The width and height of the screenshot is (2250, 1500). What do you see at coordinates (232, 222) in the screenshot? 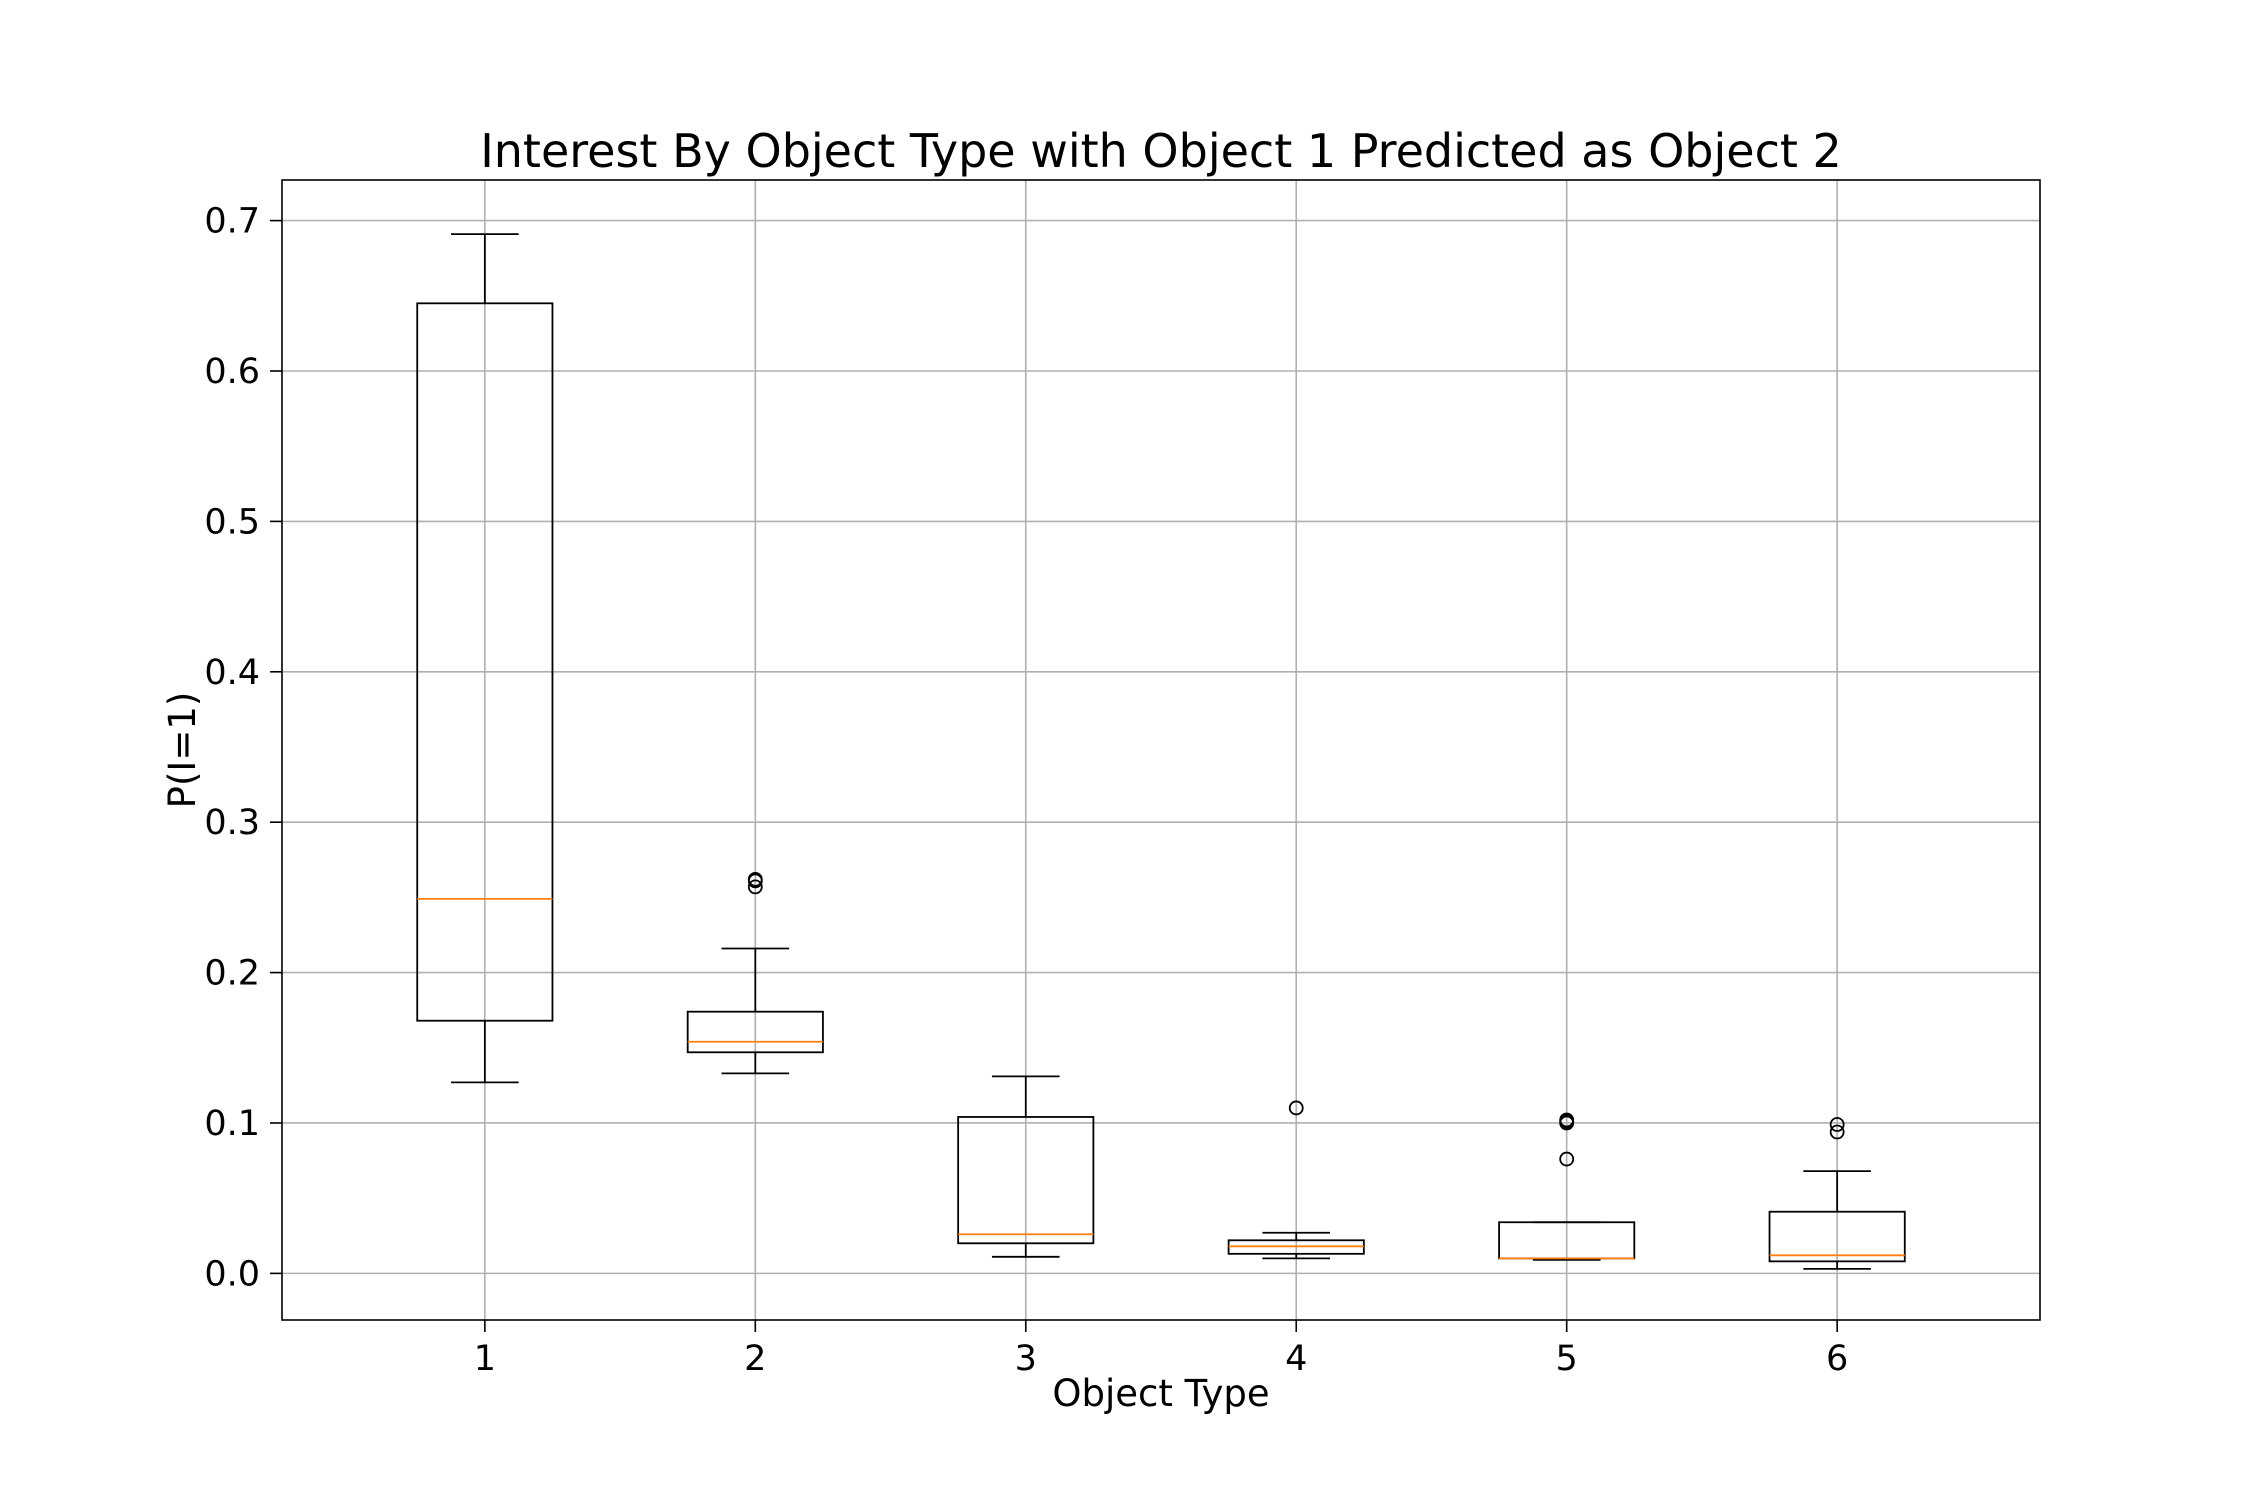
I see `y-tick-label: 0.7` at bounding box center [232, 222].